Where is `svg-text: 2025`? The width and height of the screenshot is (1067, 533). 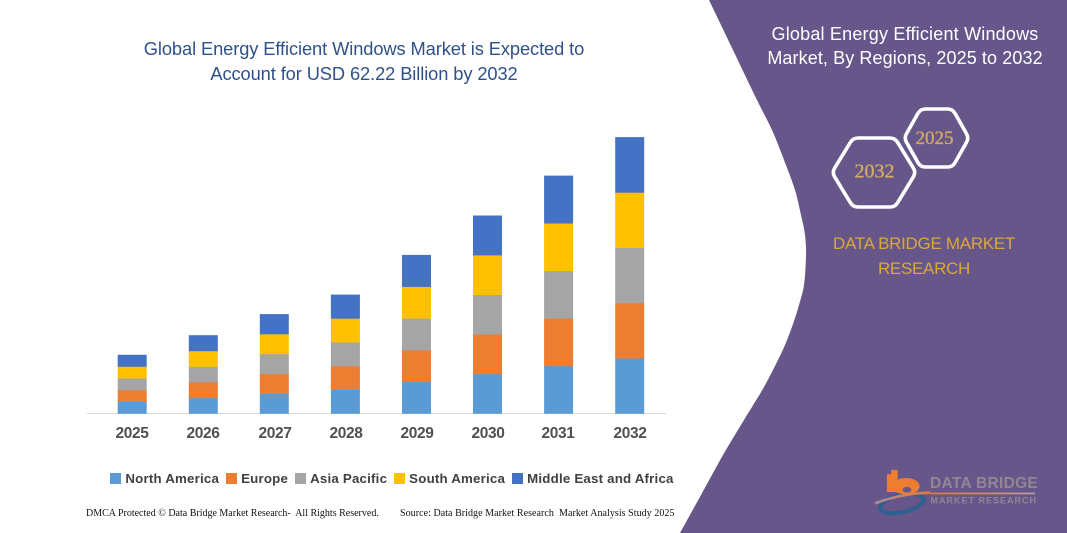 svg-text: 2025 is located at coordinates (935, 138).